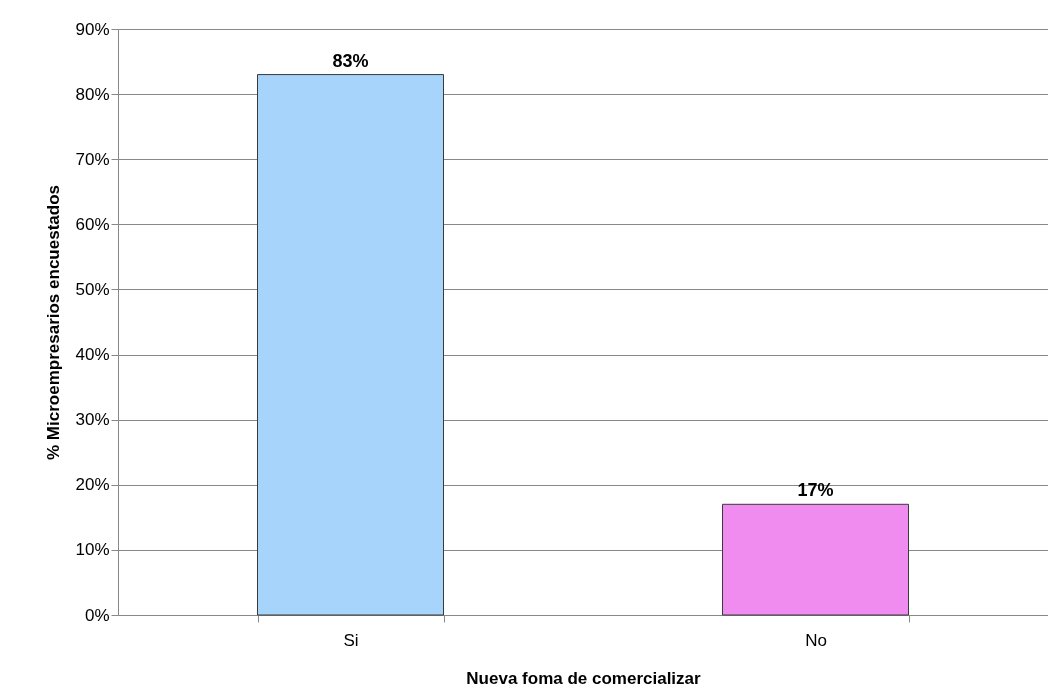 The image size is (1051, 699). I want to click on y-tick-label: 20%, so click(92, 485).